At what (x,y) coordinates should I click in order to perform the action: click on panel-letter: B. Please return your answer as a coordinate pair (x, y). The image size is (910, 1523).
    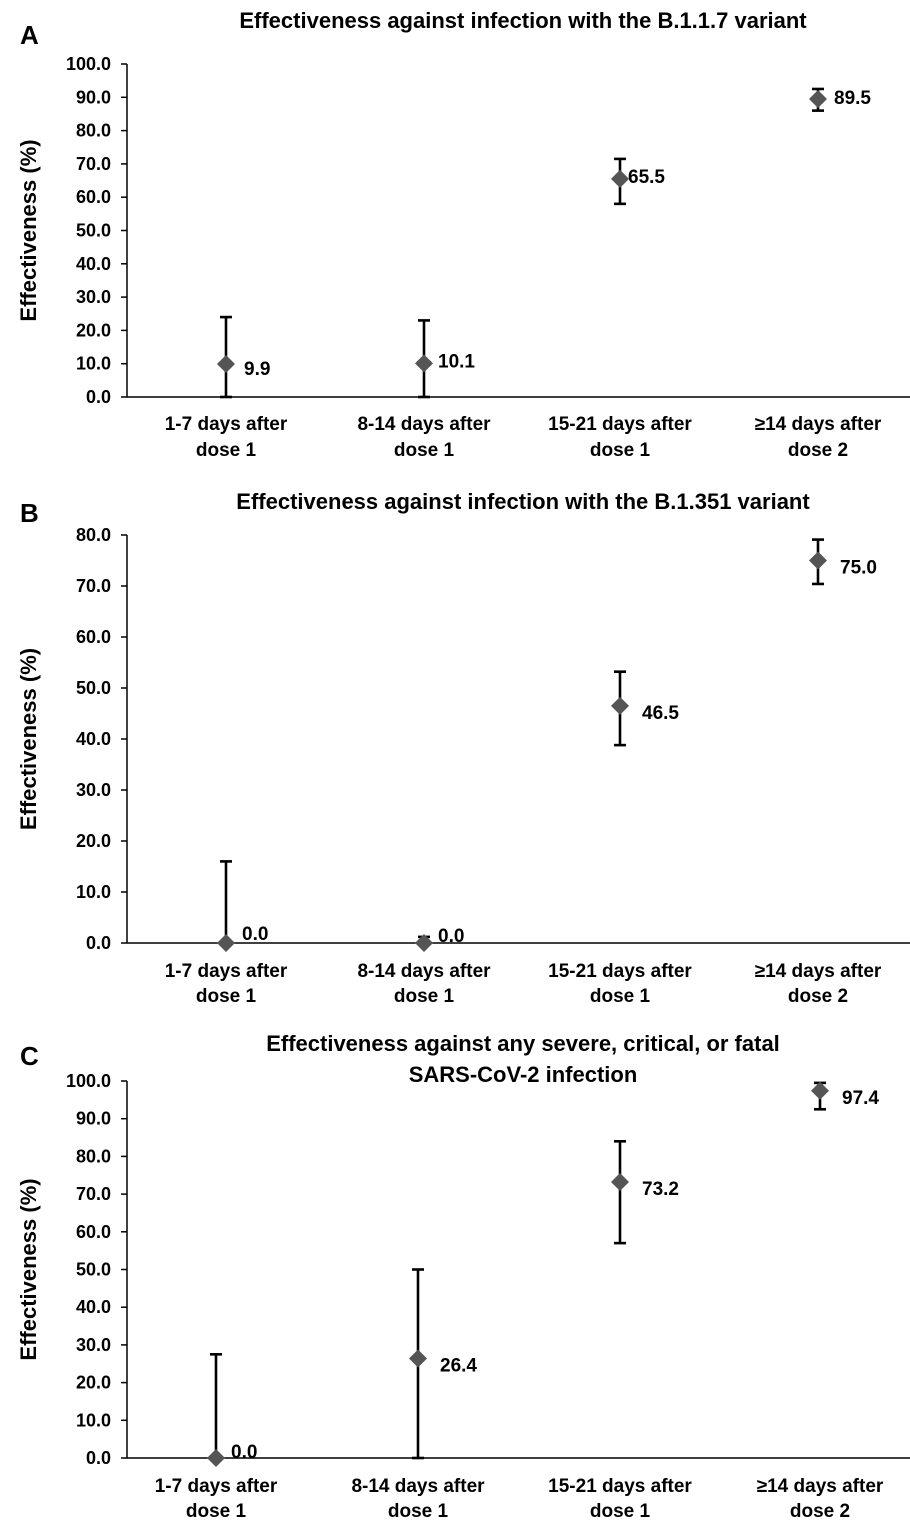
    Looking at the image, I should click on (29, 513).